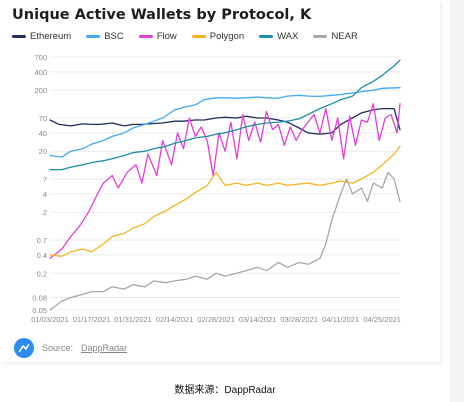 The height and width of the screenshot is (402, 464). What do you see at coordinates (42, 240) in the screenshot?
I see `y-tick-label: 0.7` at bounding box center [42, 240].